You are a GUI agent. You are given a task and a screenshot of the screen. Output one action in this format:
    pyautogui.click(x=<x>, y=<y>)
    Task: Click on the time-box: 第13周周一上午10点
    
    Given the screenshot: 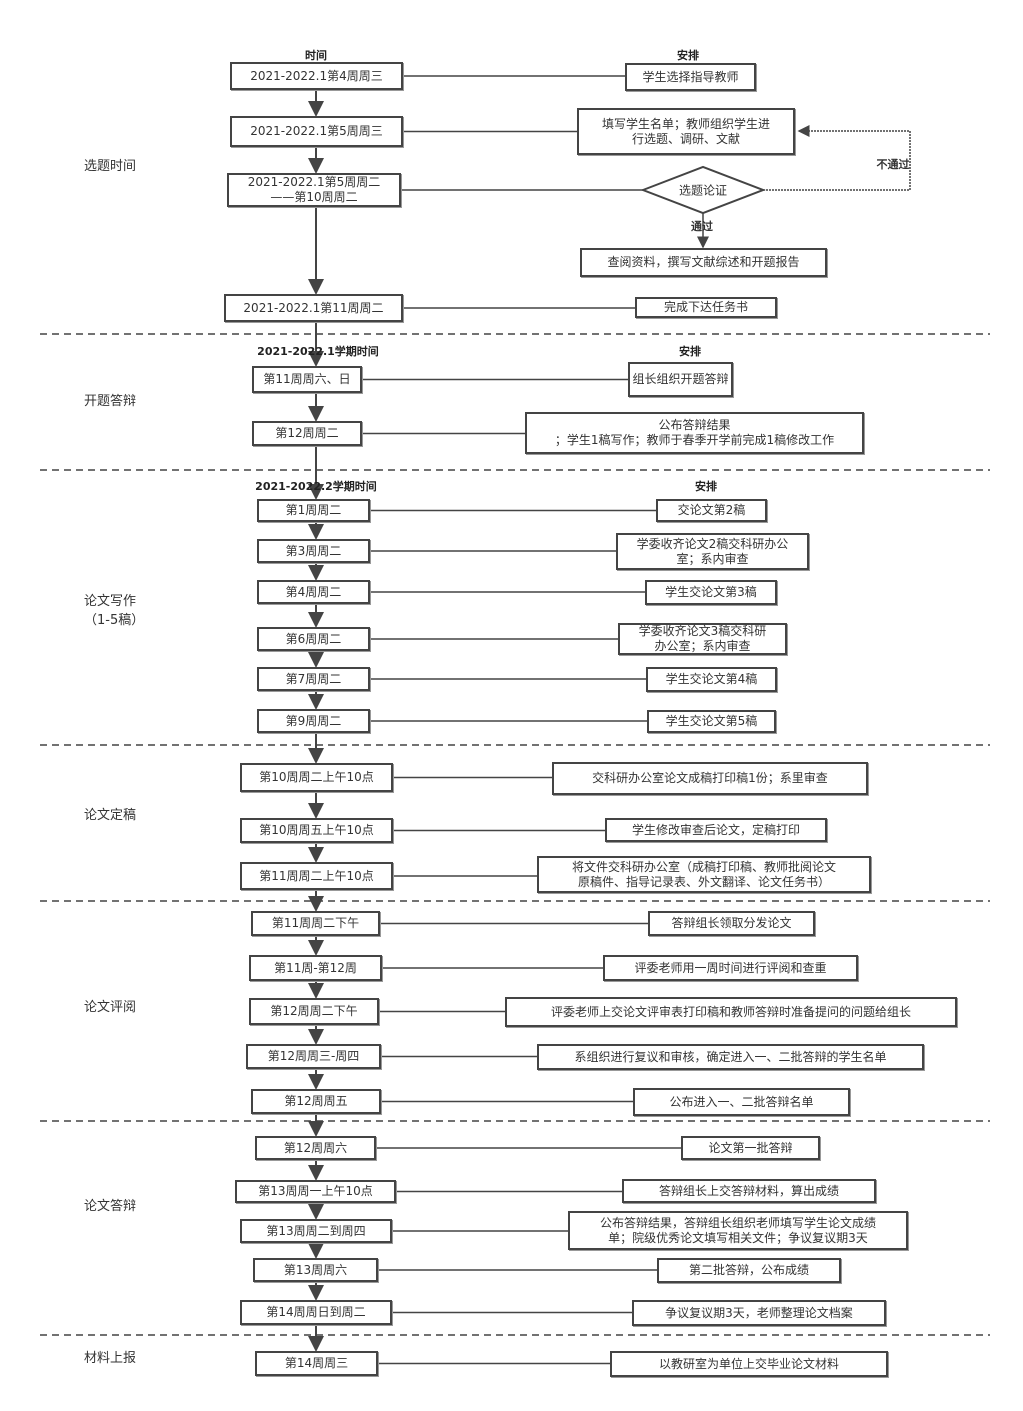 What is the action you would take?
    pyautogui.click(x=315, y=1191)
    